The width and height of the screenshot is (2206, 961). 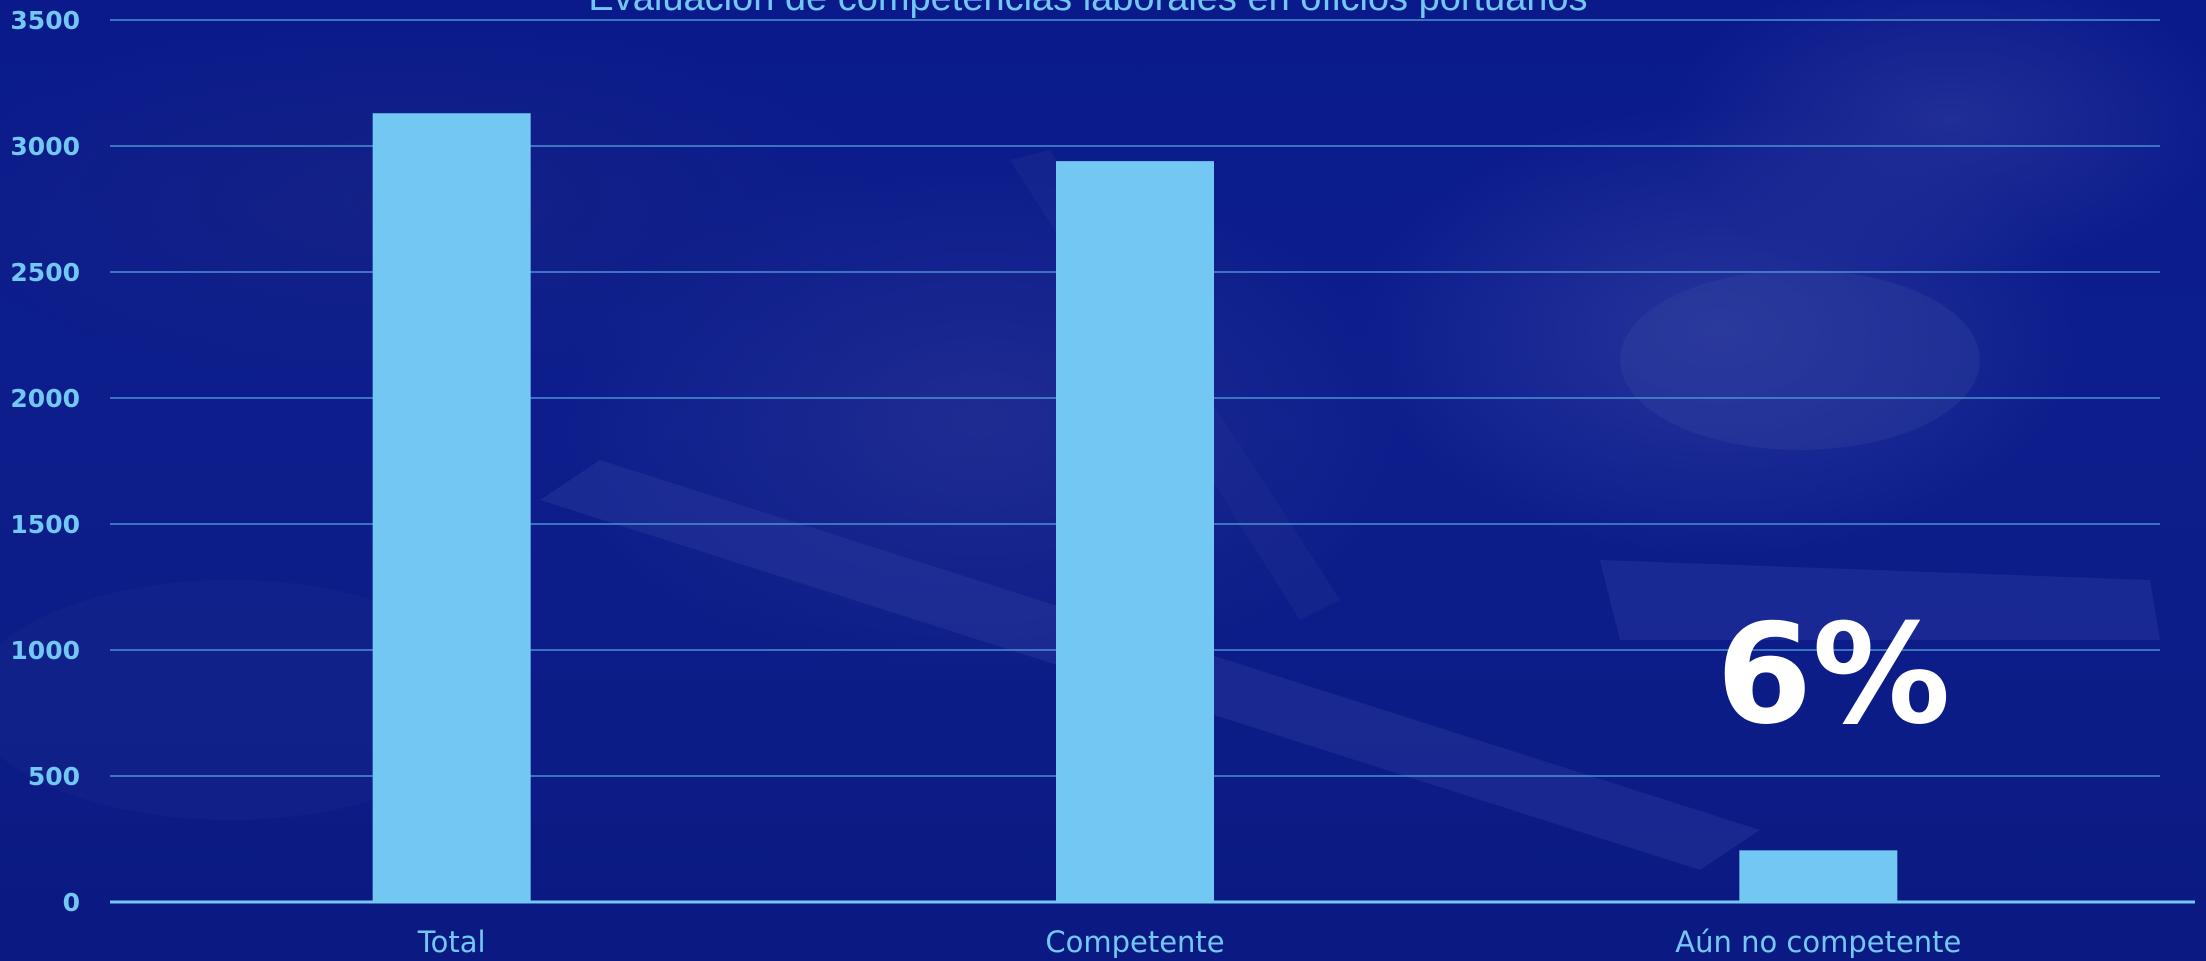 I want to click on y-tick-label: 500, so click(x=54, y=776).